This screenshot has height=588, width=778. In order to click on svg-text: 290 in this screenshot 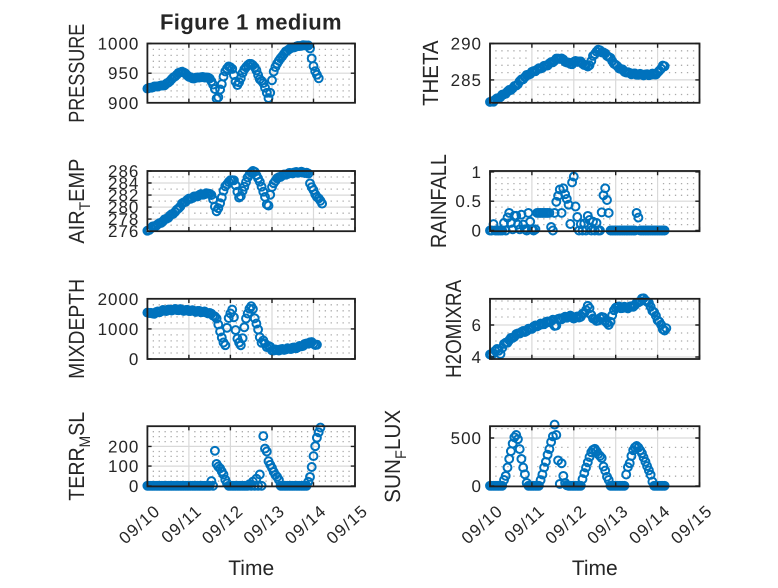, I will do `click(466, 44)`.